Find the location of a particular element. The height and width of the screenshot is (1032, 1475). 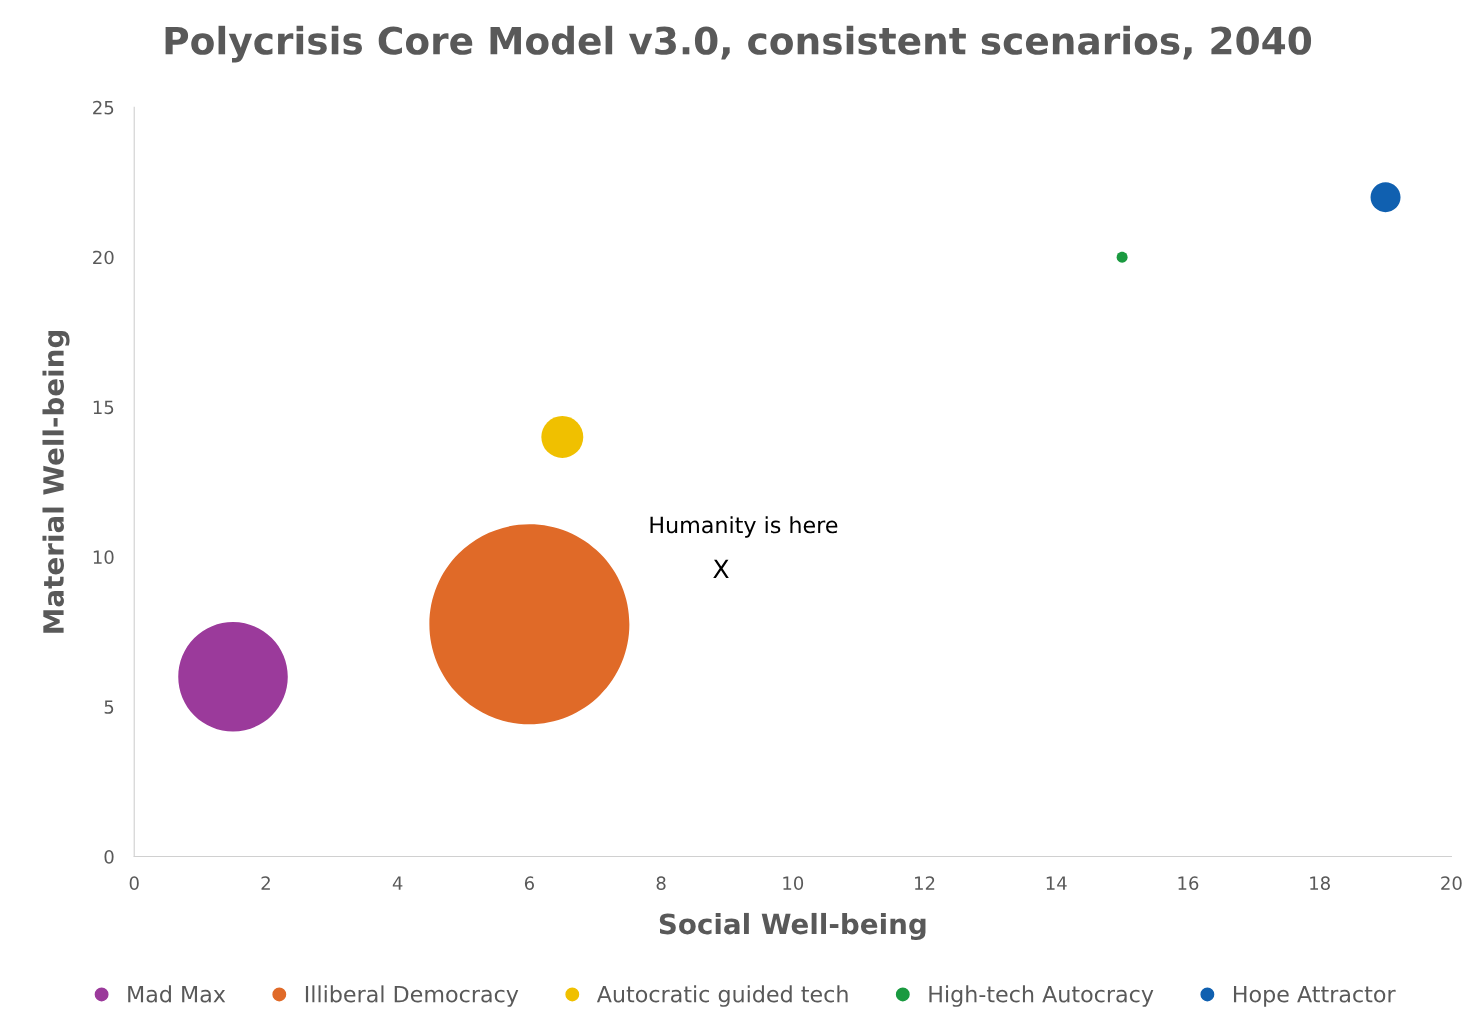

y-tick-label: 10 is located at coordinates (103, 557).